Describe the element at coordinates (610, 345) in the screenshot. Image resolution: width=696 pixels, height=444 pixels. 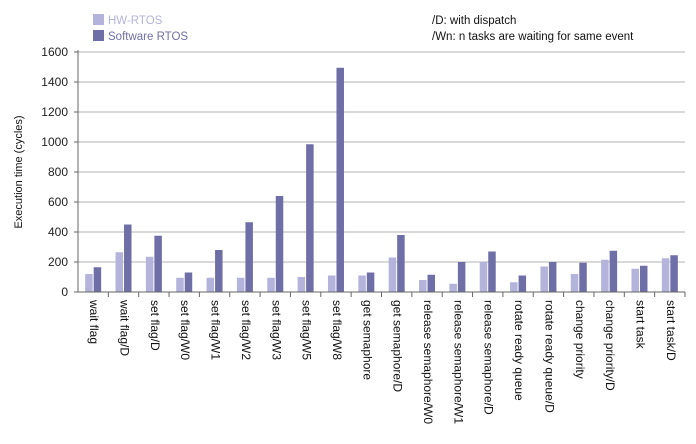
I see `x-tick-label: change priority/D` at that location.